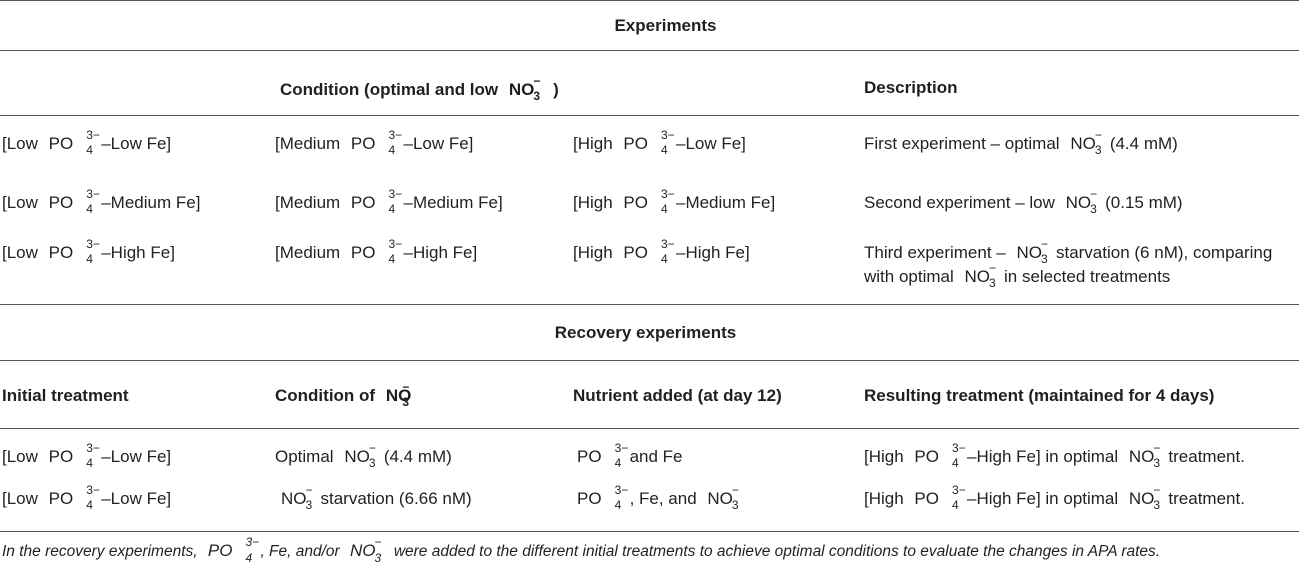 The width and height of the screenshot is (1299, 568). Describe the element at coordinates (1017, 275) in the screenshot. I see `description-cell-continued: with optimal NO −3 in selected treatments` at that location.